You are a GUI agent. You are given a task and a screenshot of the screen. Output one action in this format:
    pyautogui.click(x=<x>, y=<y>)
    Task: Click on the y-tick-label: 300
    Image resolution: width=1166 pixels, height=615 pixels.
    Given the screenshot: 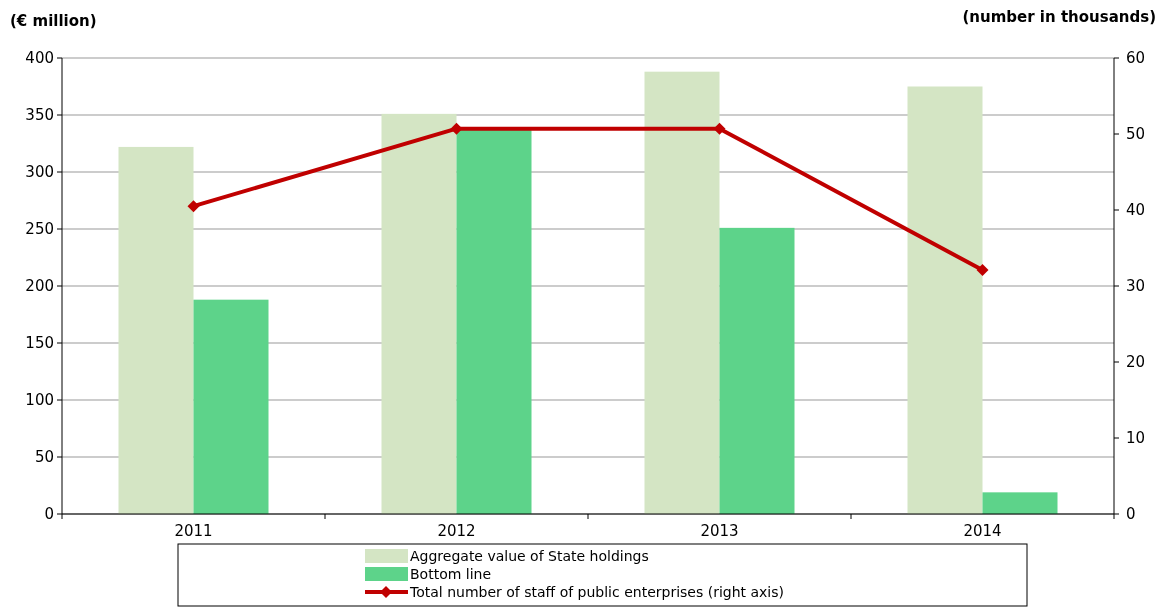 What is the action you would take?
    pyautogui.click(x=39, y=172)
    